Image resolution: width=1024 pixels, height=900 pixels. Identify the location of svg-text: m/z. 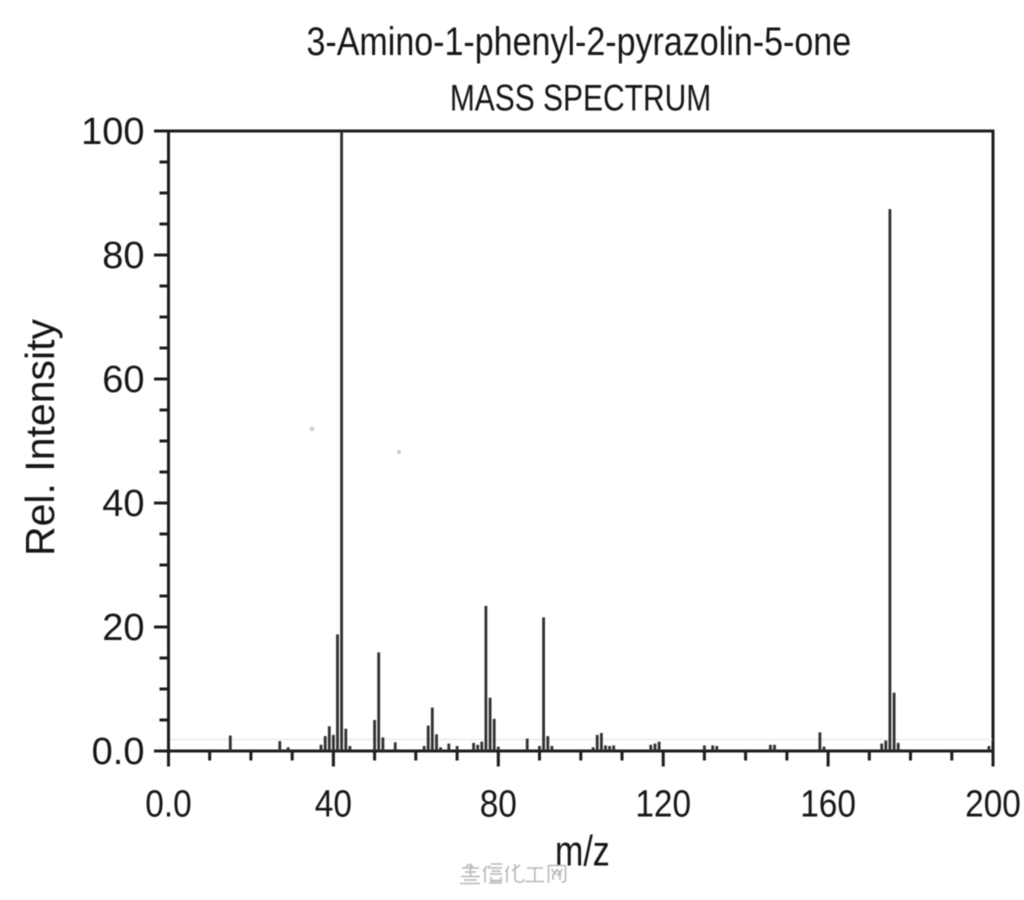
(582, 851).